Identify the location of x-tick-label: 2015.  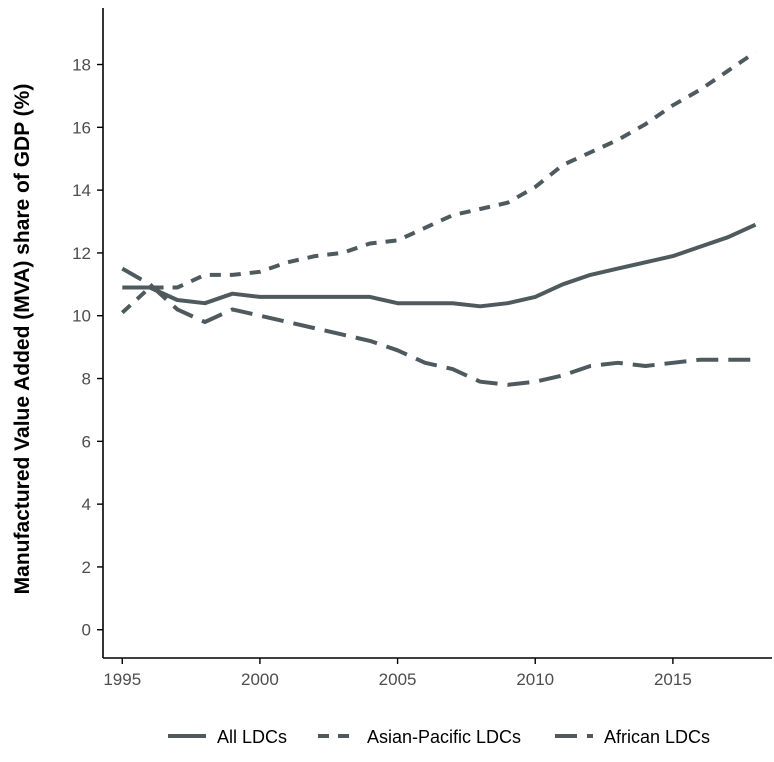
(673, 679).